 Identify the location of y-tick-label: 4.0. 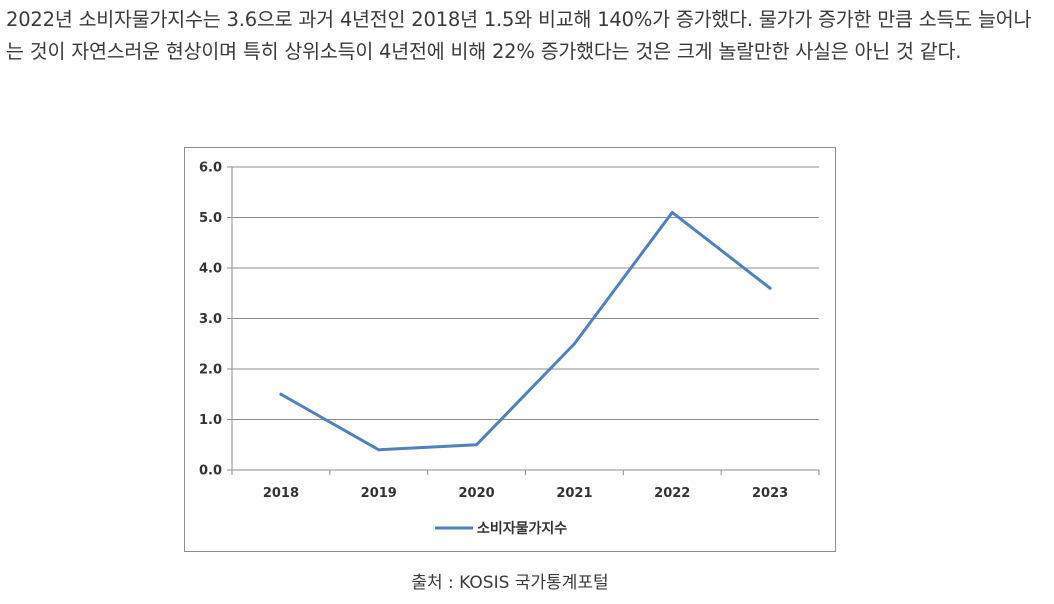
(210, 269).